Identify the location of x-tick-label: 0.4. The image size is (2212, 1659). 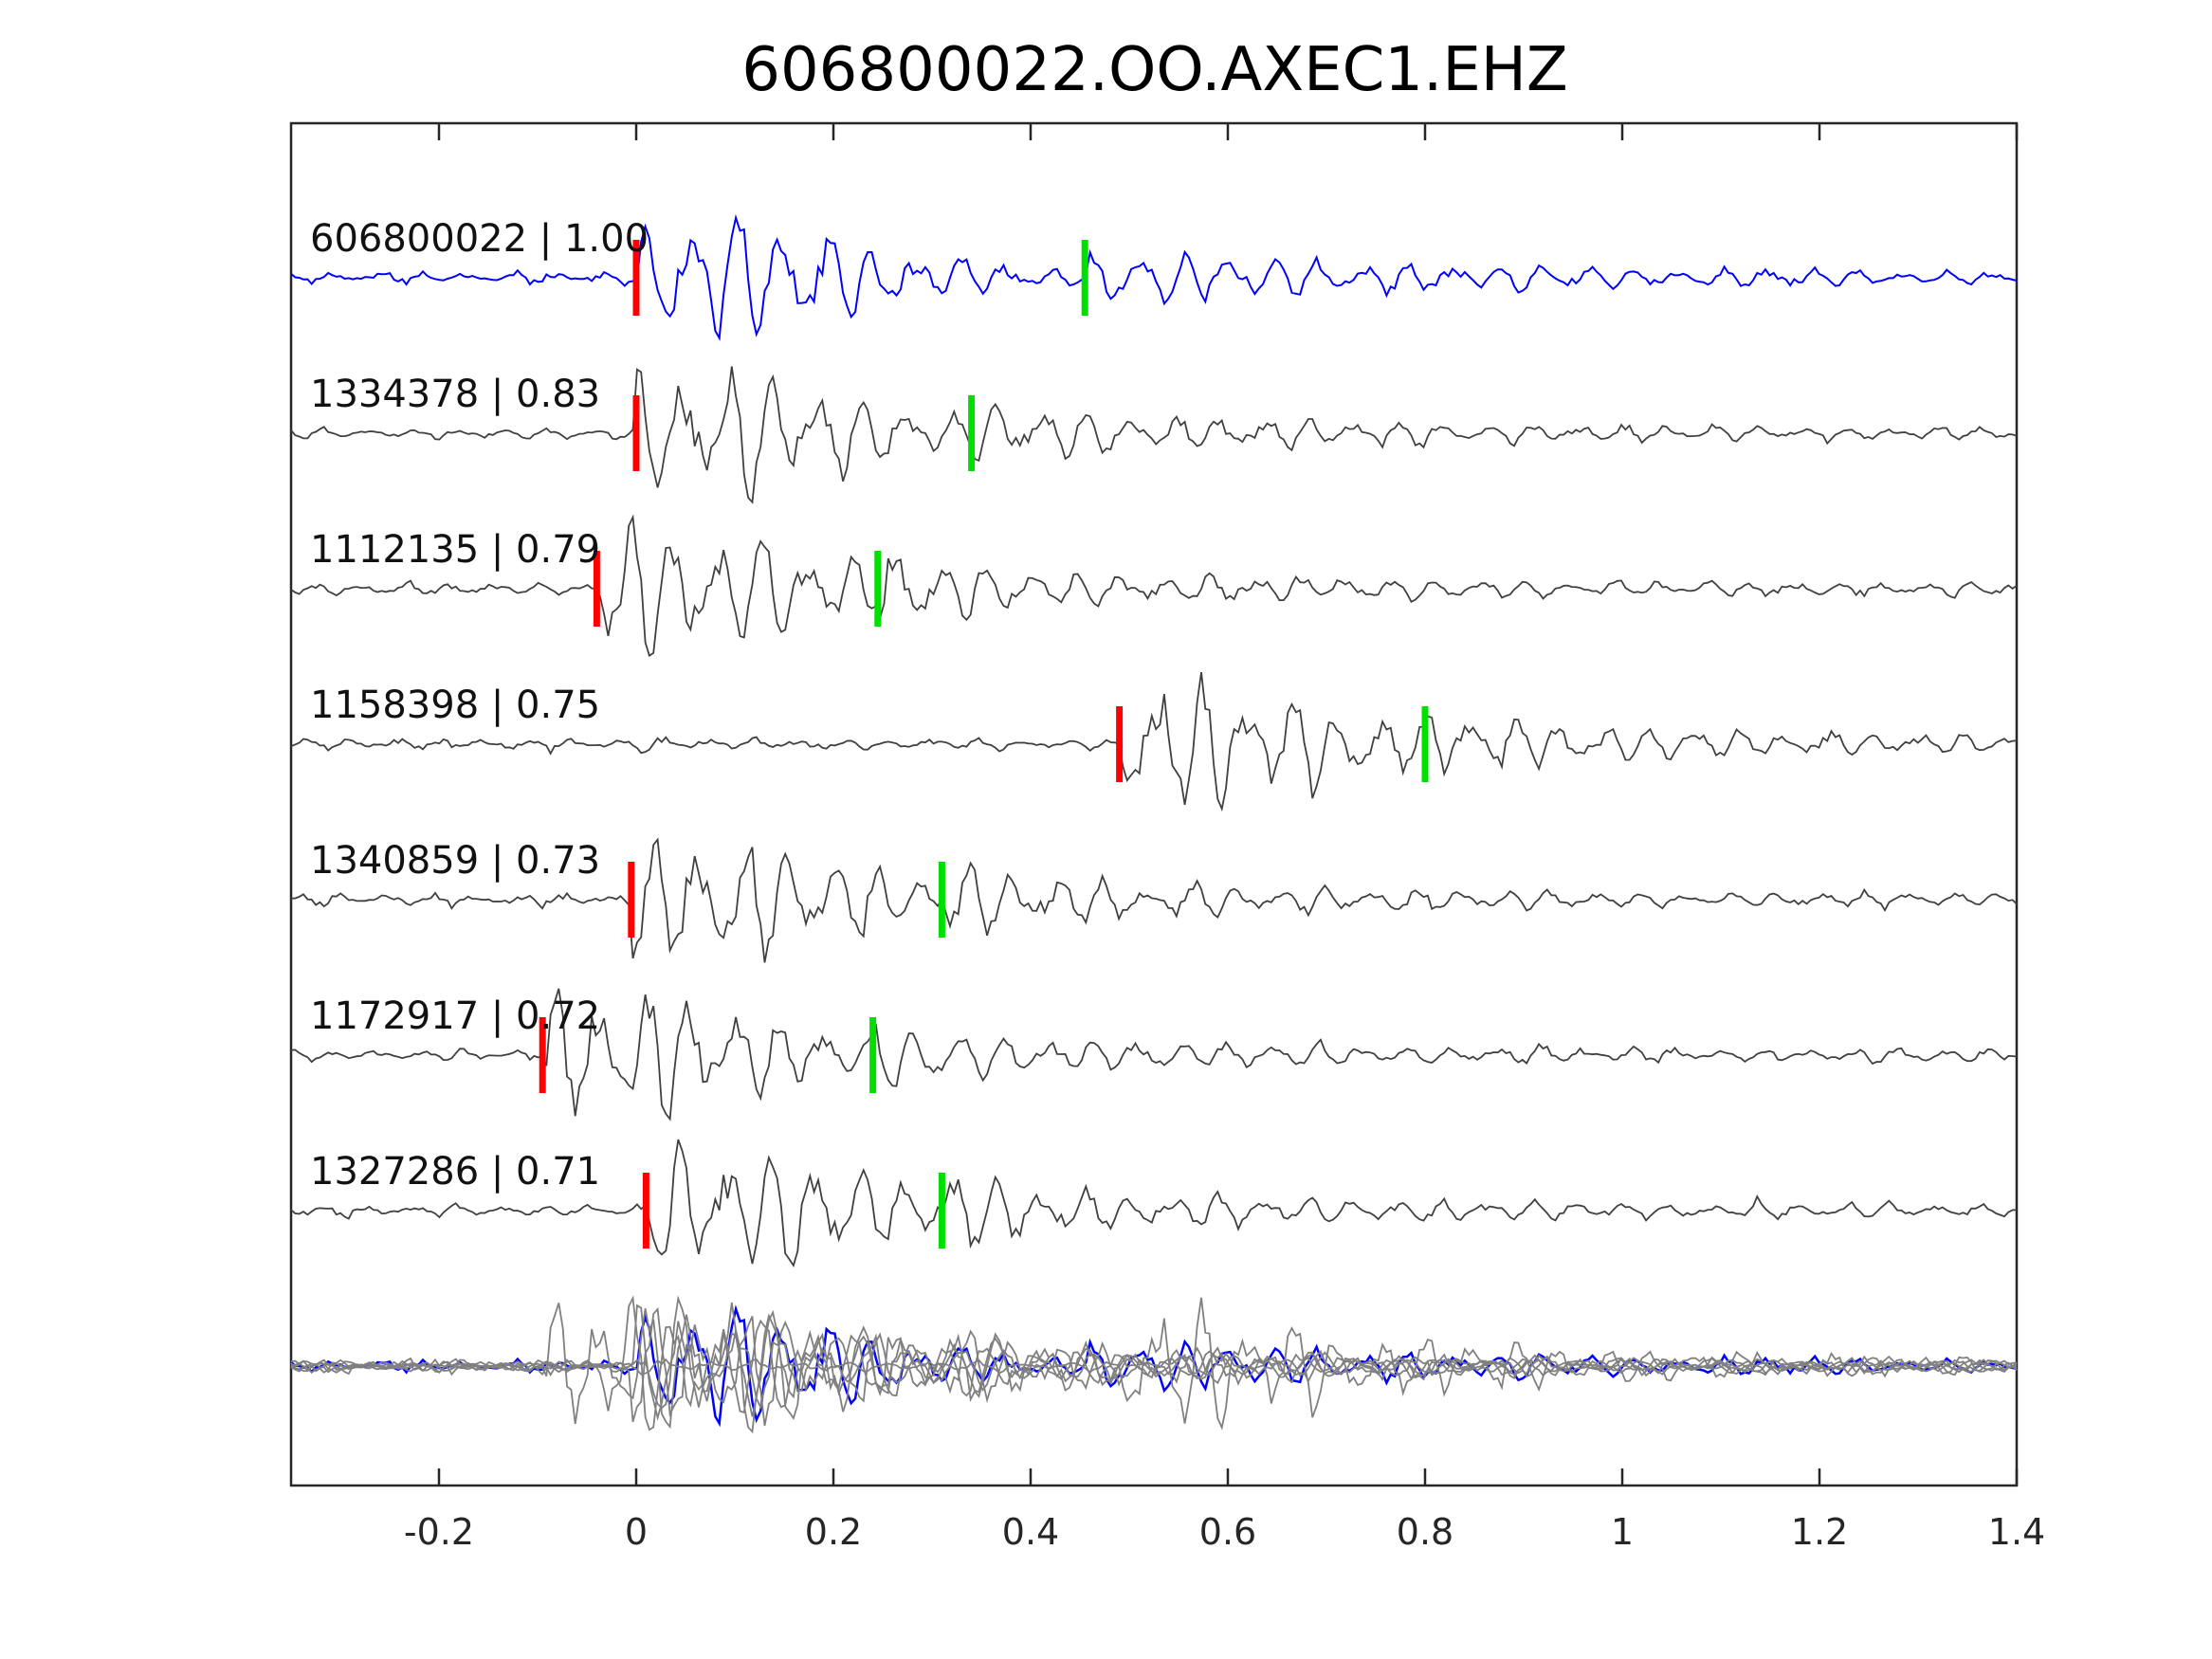
(1030, 1532).